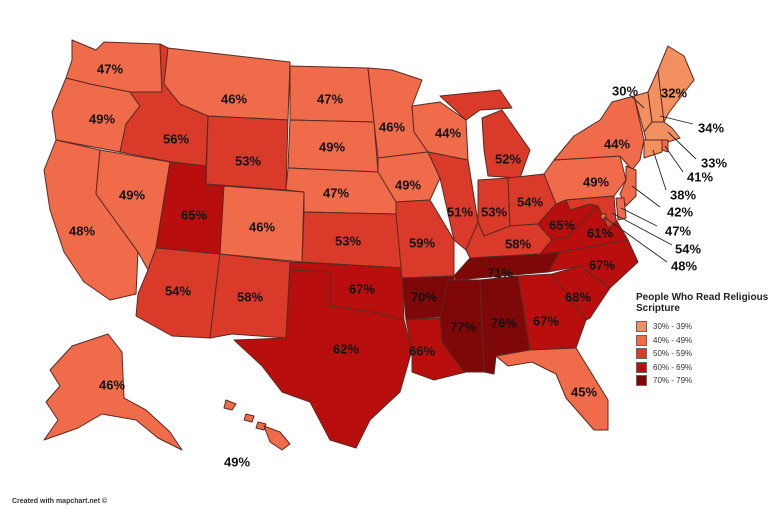 This screenshot has width=780, height=518. I want to click on state-value-WA: 47%, so click(110, 68).